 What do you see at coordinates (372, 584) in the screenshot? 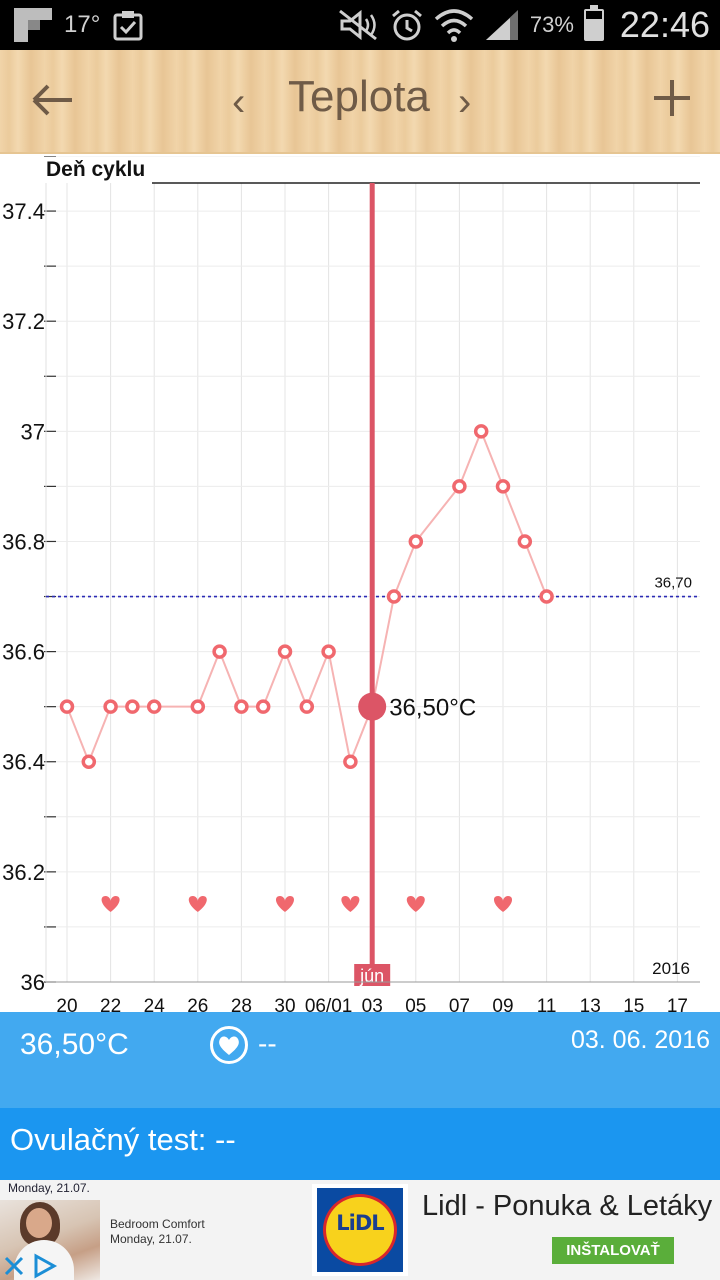
I see `selection-marker: jún` at bounding box center [372, 584].